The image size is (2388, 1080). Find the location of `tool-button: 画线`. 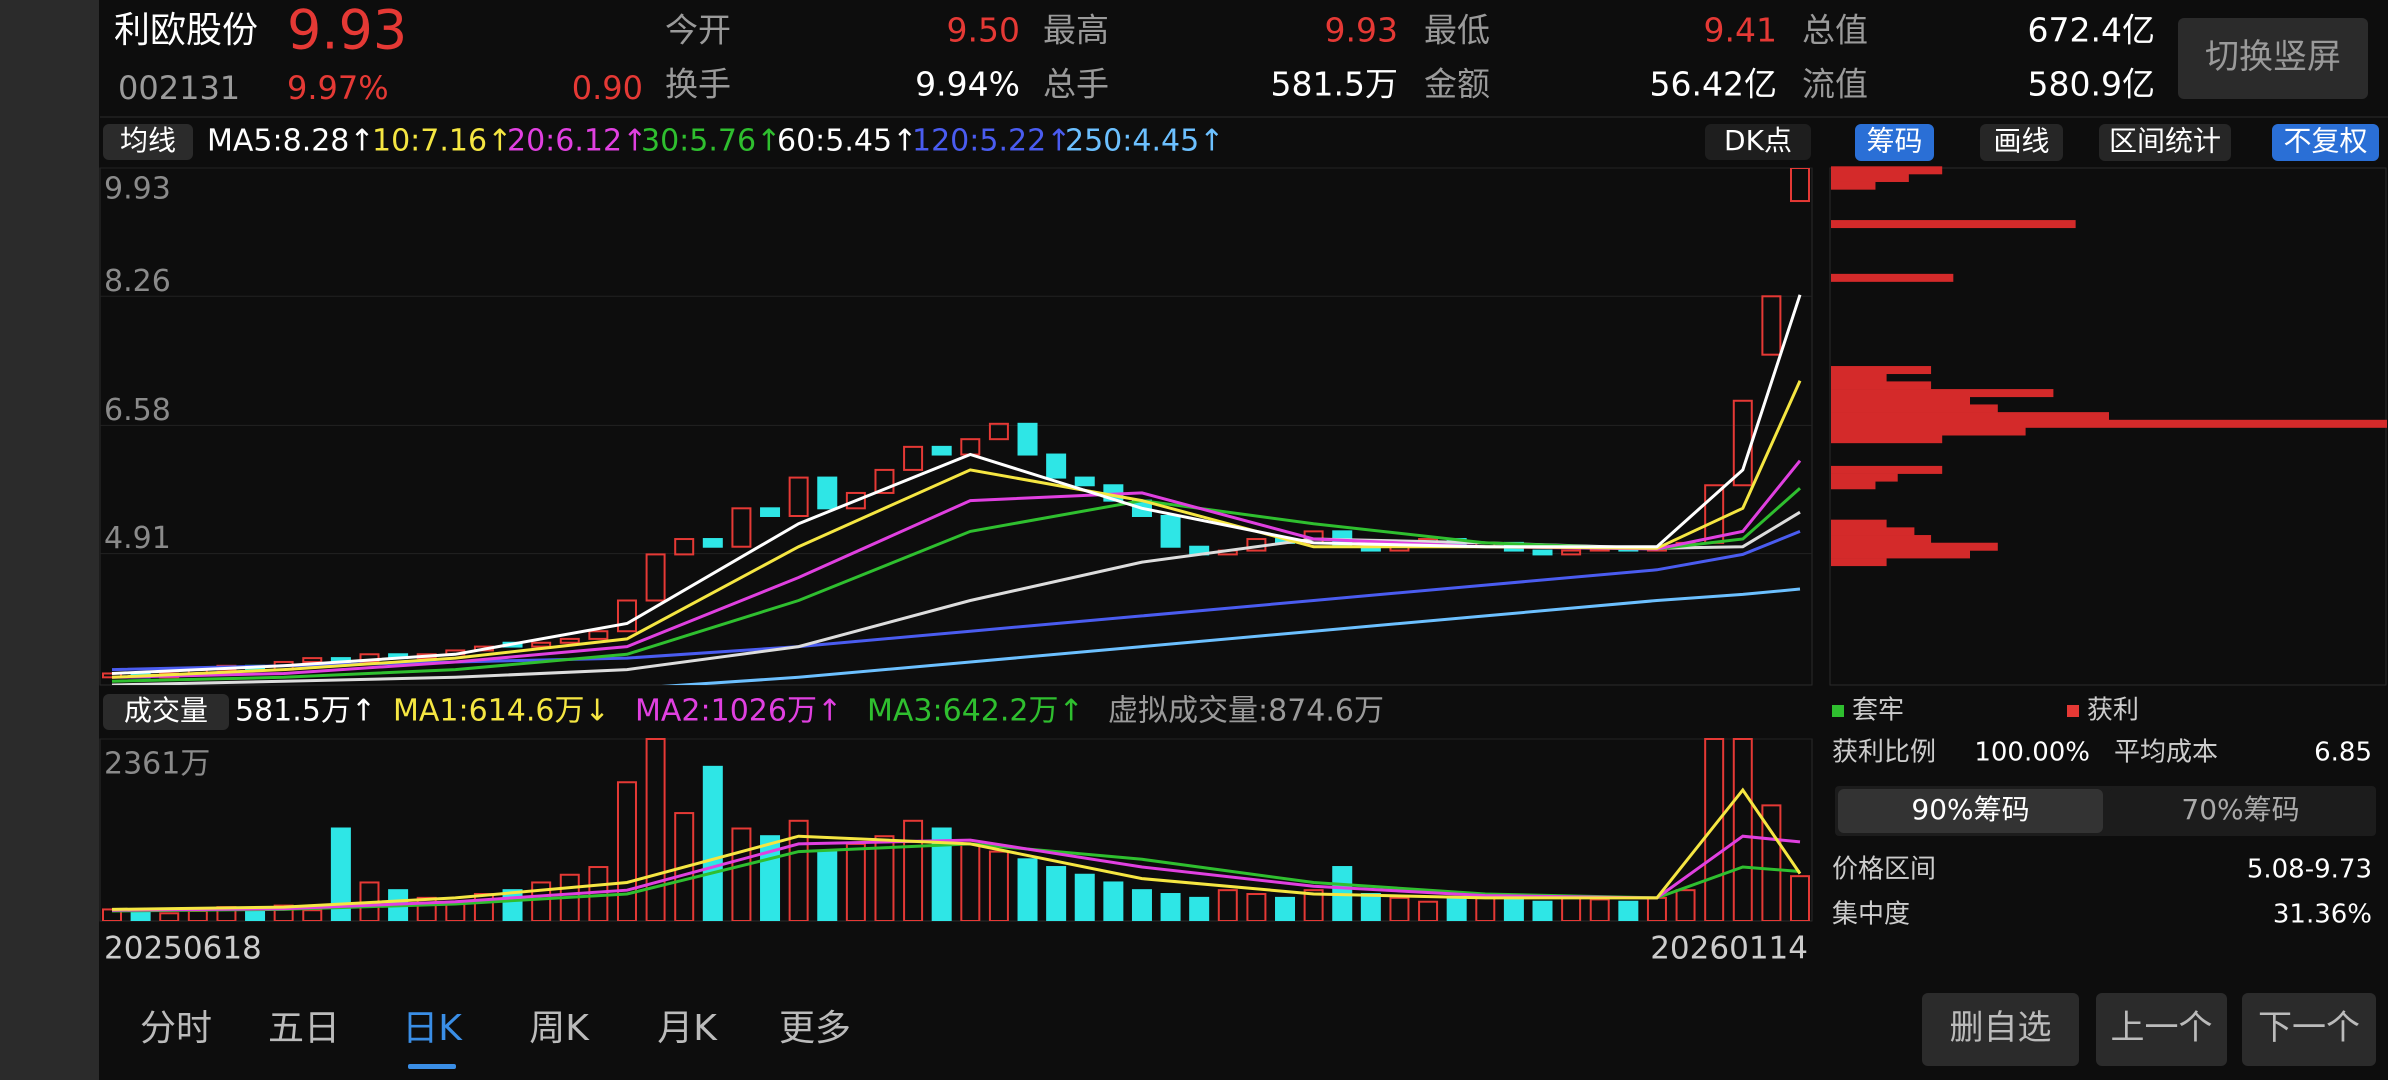

tool-button: 画线 is located at coordinates (2021, 141).